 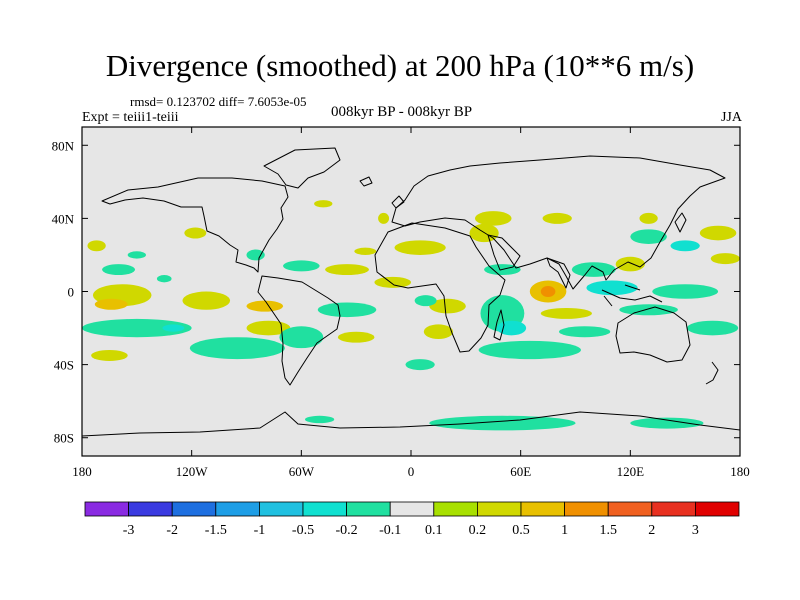 I want to click on coastline-north-america, so click(x=195, y=225).